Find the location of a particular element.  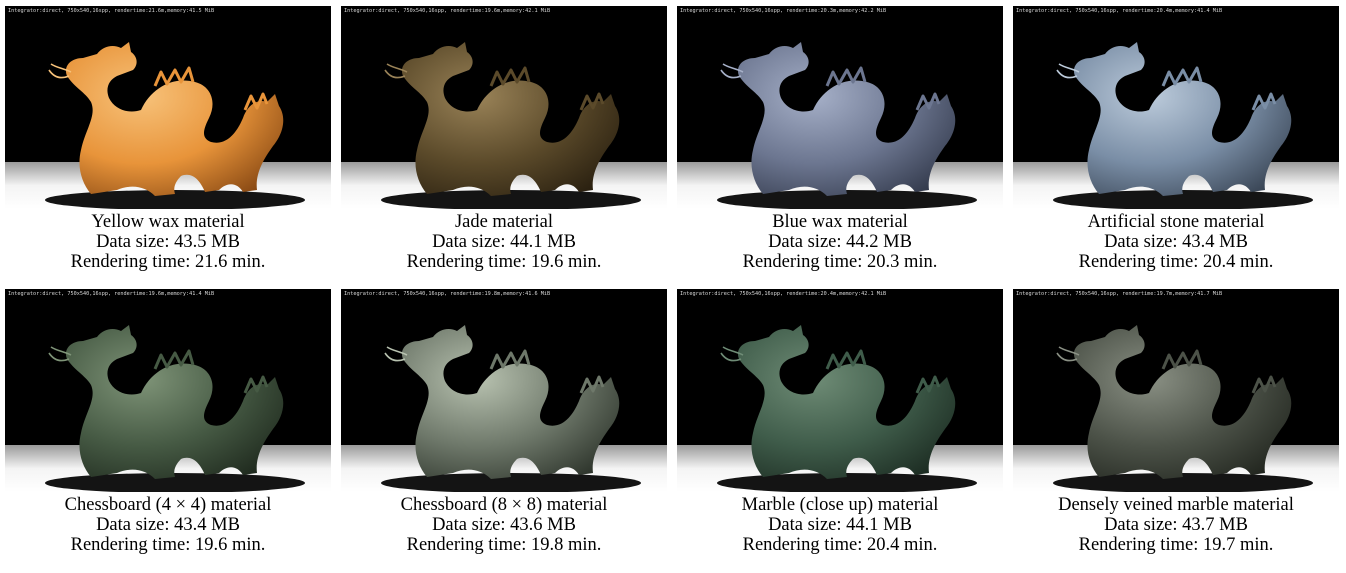

material-title: Artificial stone material is located at coordinates (1176, 222).